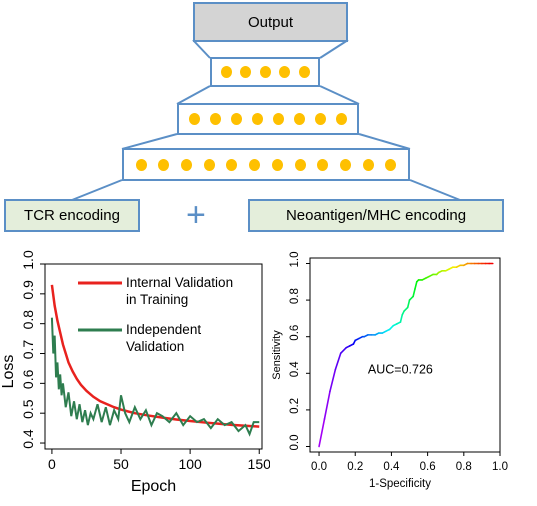 The image size is (537, 506). I want to click on x-tick-label: 0, so click(52, 464).